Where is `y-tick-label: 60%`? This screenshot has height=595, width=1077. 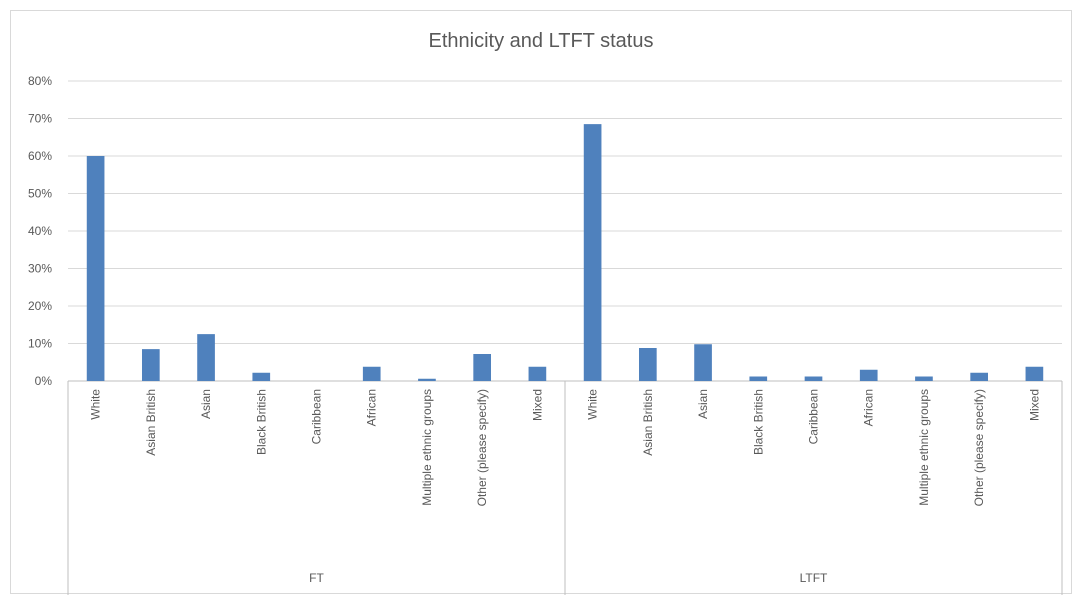 y-tick-label: 60% is located at coordinates (40, 156).